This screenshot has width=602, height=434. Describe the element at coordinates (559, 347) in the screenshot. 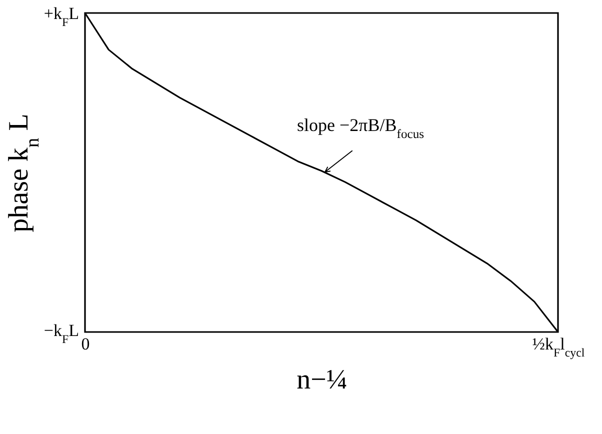

I see `x-tick-label: ½k$_{F}$l$_{cycl}$` at that location.